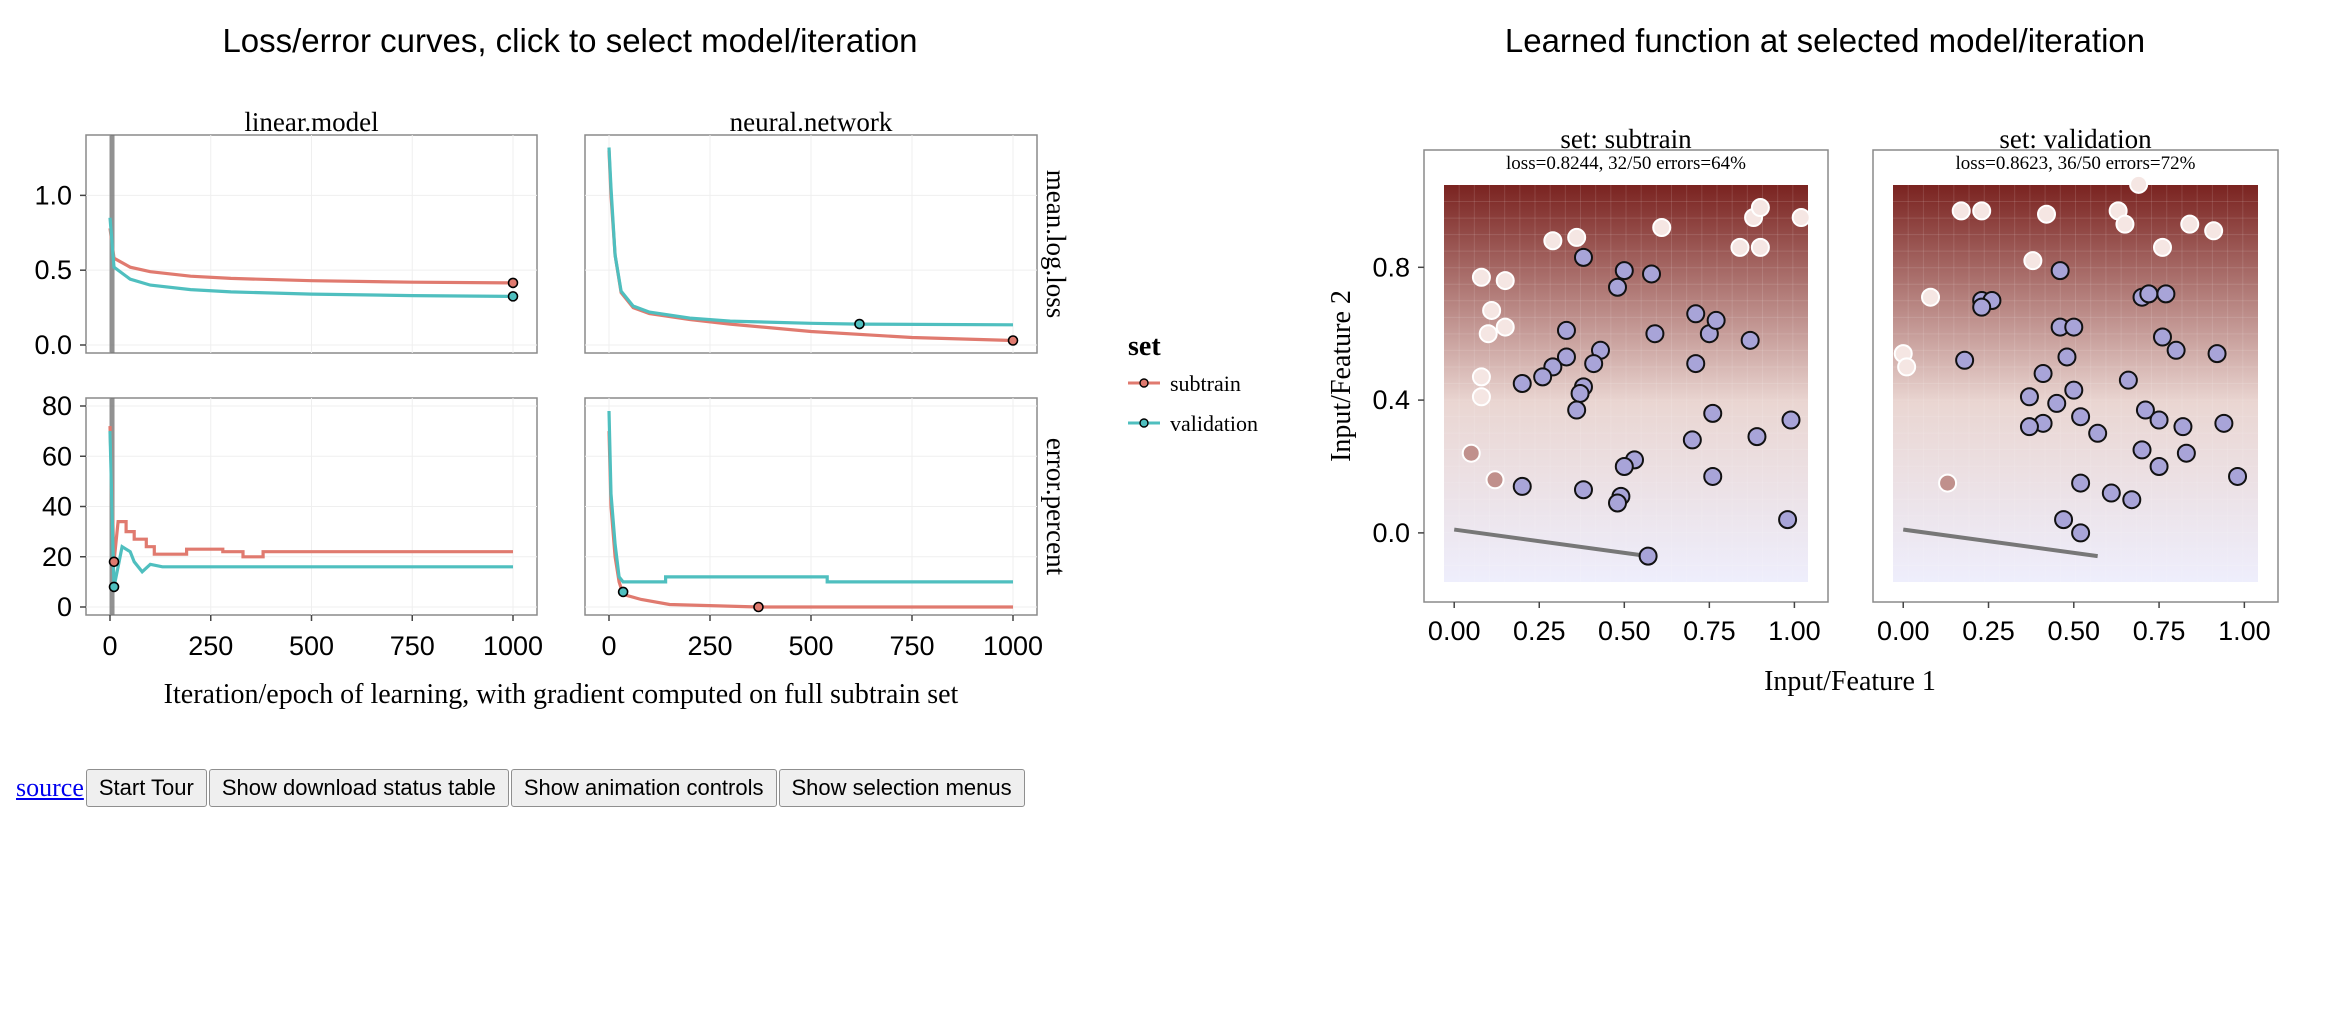 The width and height of the screenshot is (2330, 1016). Describe the element at coordinates (57, 507) in the screenshot. I see `y-tick-label: 40` at that location.